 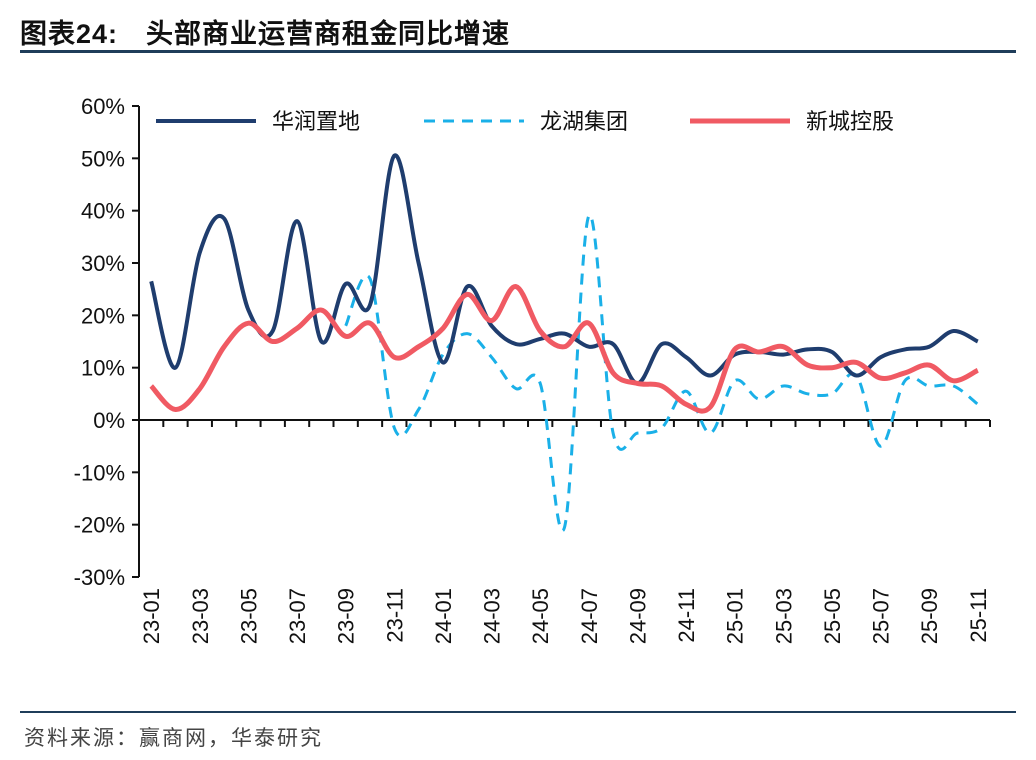 I want to click on figure-title: 图表24: 头部商业运营商租金同比增速, so click(x=265, y=31).